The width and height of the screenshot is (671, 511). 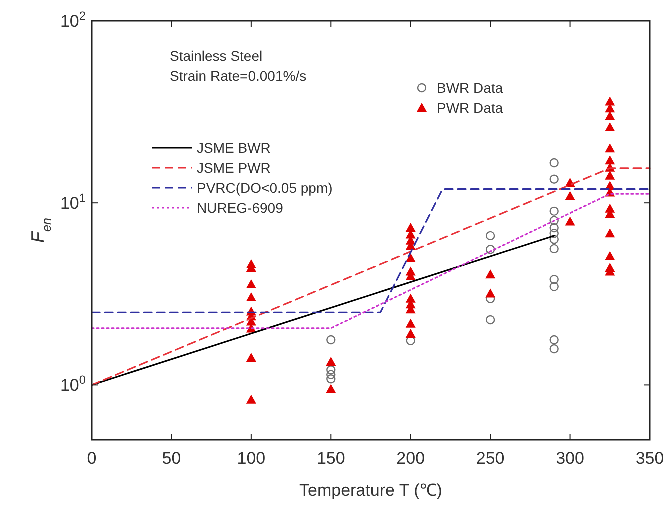 What do you see at coordinates (570, 458) in the screenshot?
I see `x-tick-label: 300` at bounding box center [570, 458].